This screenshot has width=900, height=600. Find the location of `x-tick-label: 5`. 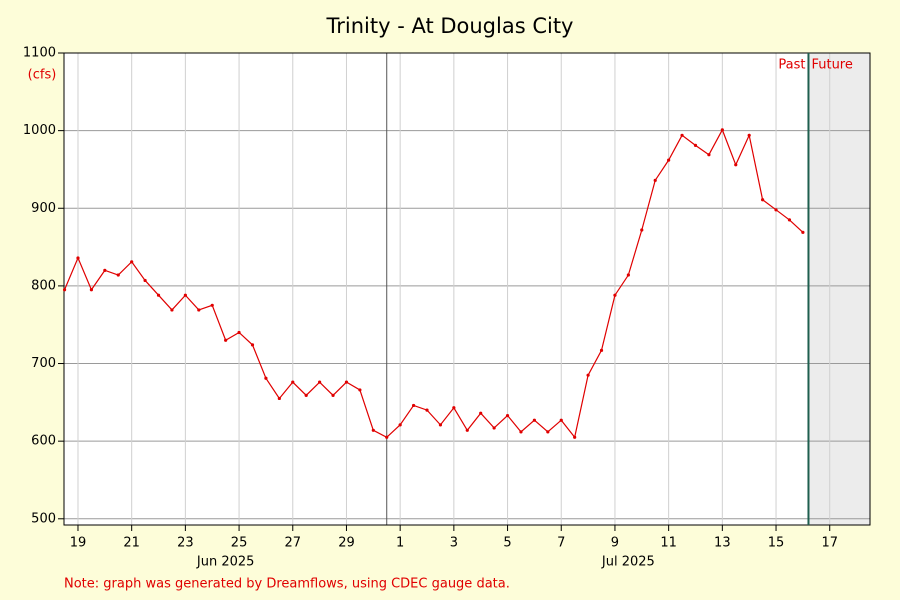

x-tick-label: 5 is located at coordinates (507, 543).